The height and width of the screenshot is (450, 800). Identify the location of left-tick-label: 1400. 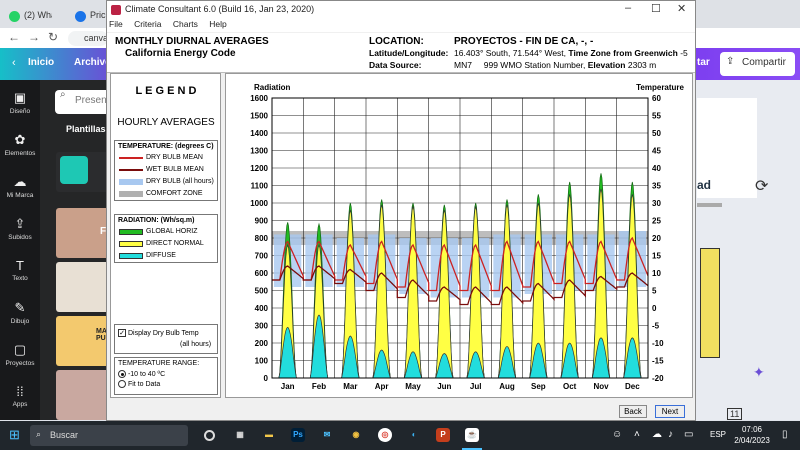
(259, 133).